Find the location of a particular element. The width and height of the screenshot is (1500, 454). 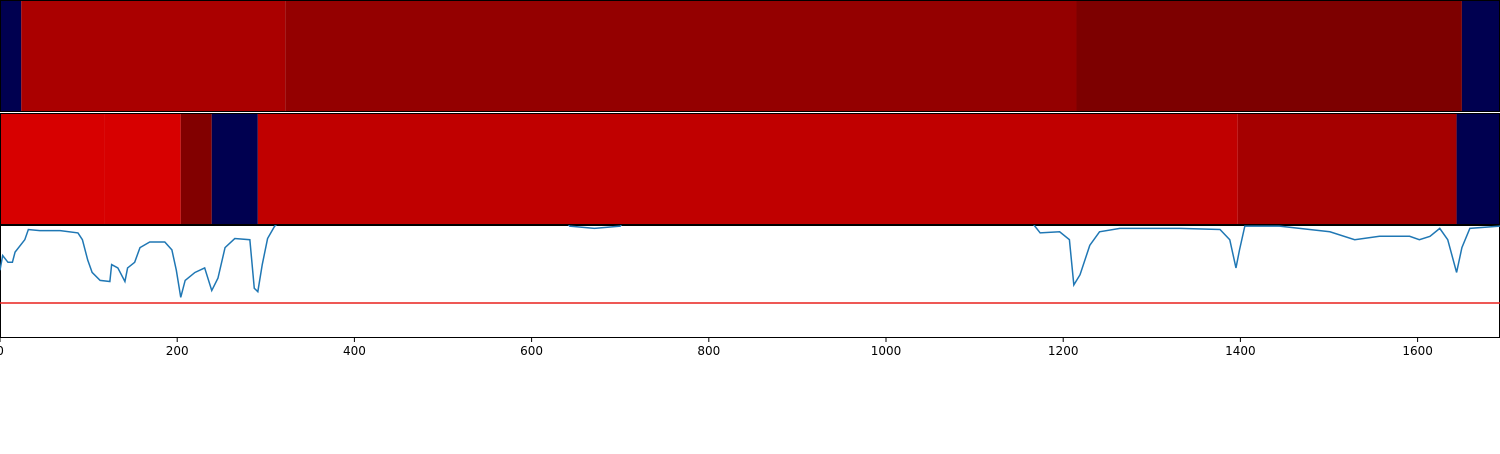

x-tick-label: 1400 is located at coordinates (1240, 351).